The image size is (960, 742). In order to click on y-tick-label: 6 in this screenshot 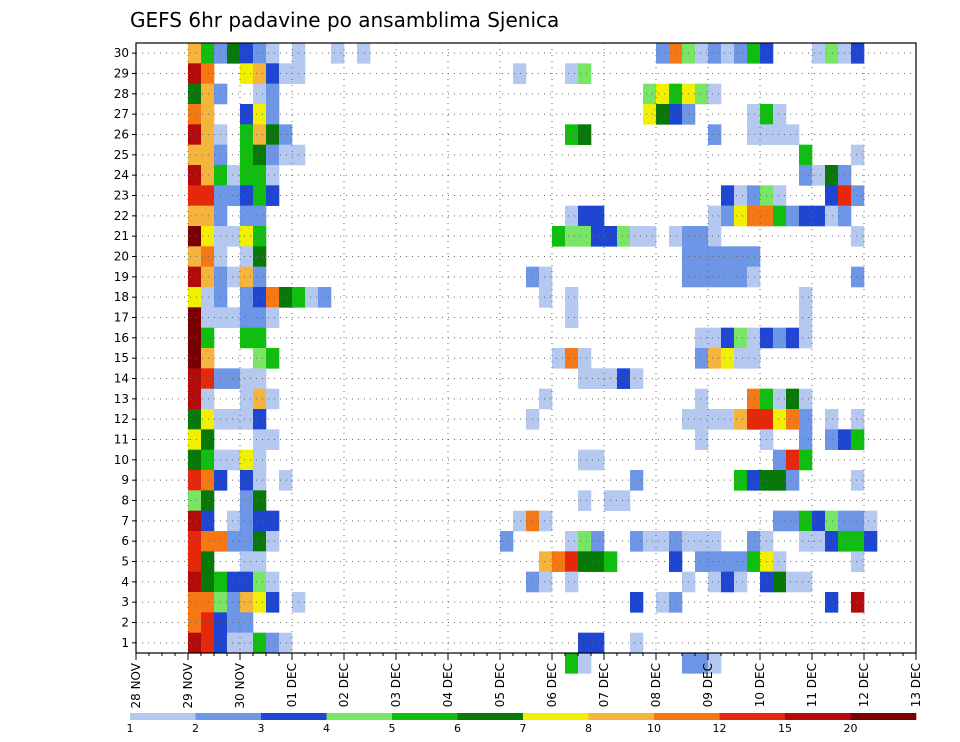, I will do `click(125, 541)`.